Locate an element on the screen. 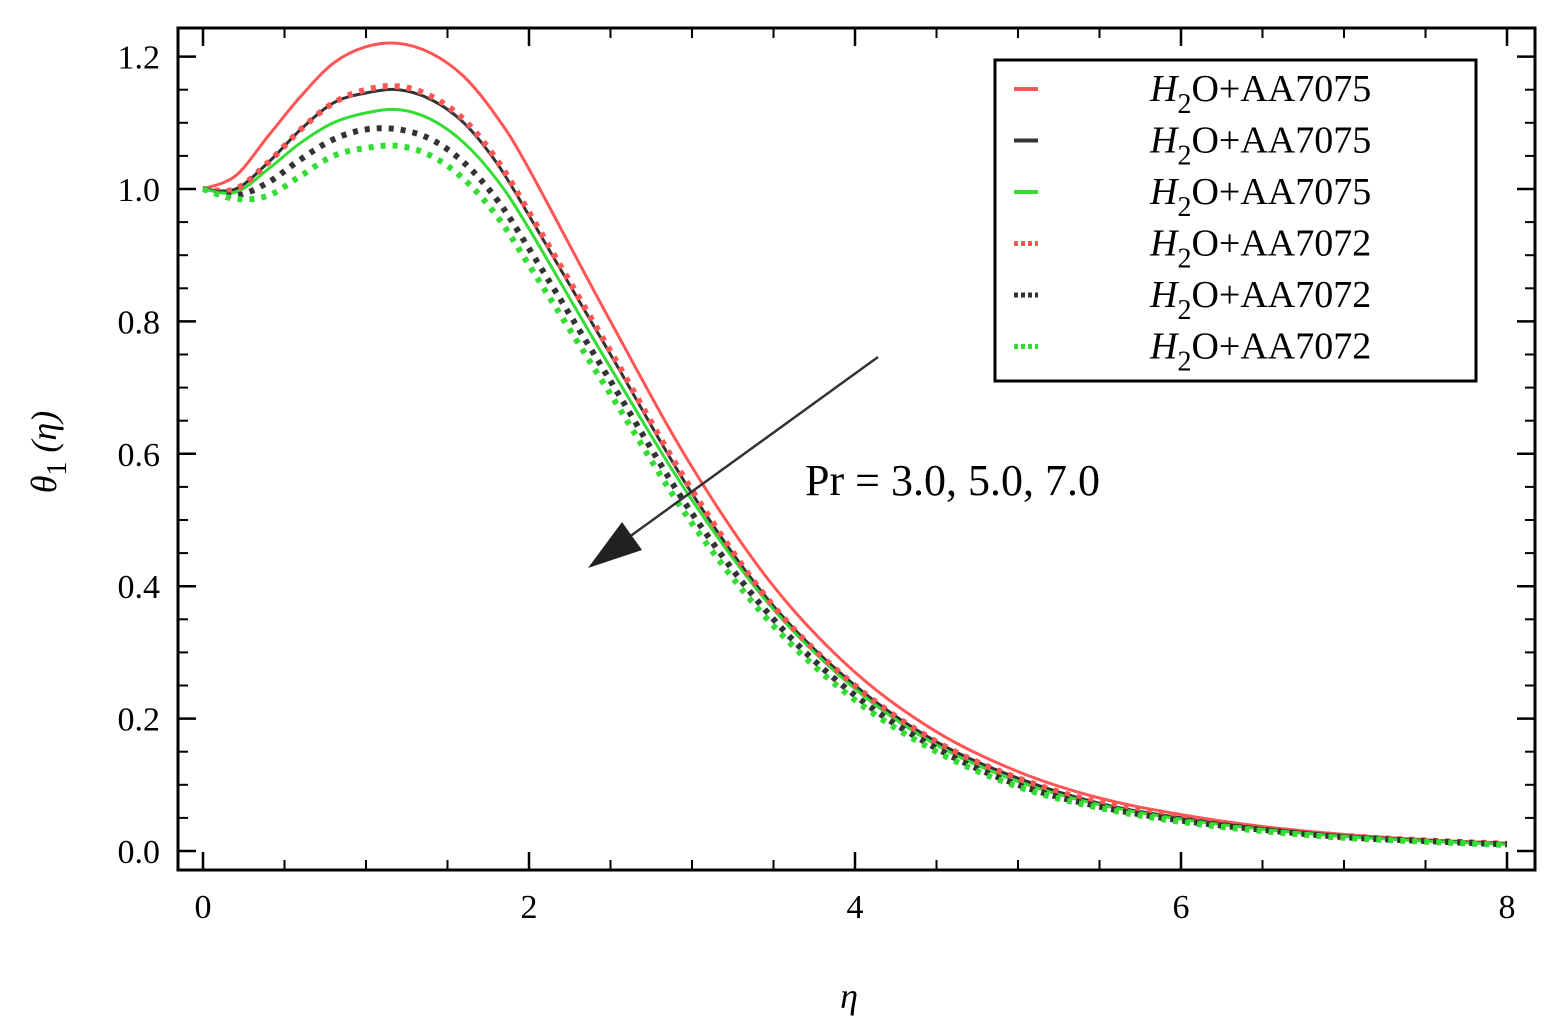 The image size is (1564, 1035). y-tick-label: 0.2 is located at coordinates (139, 720).